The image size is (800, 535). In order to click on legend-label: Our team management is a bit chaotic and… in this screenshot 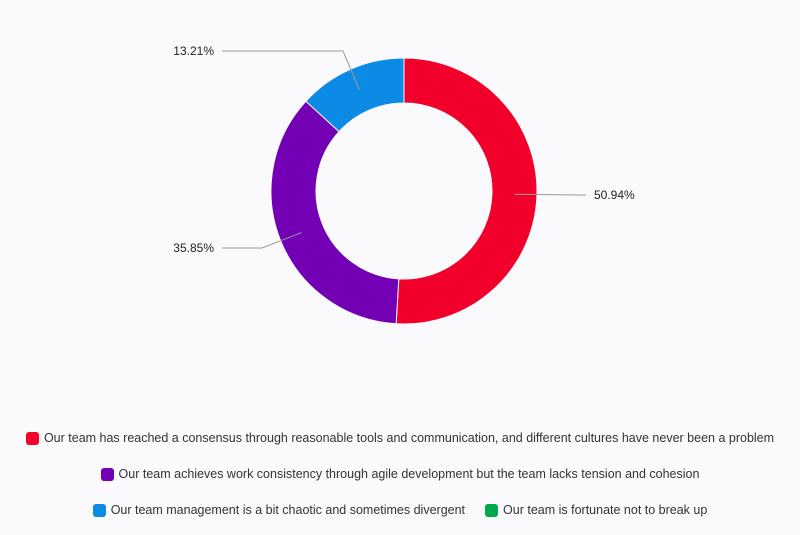, I will do `click(288, 510)`.